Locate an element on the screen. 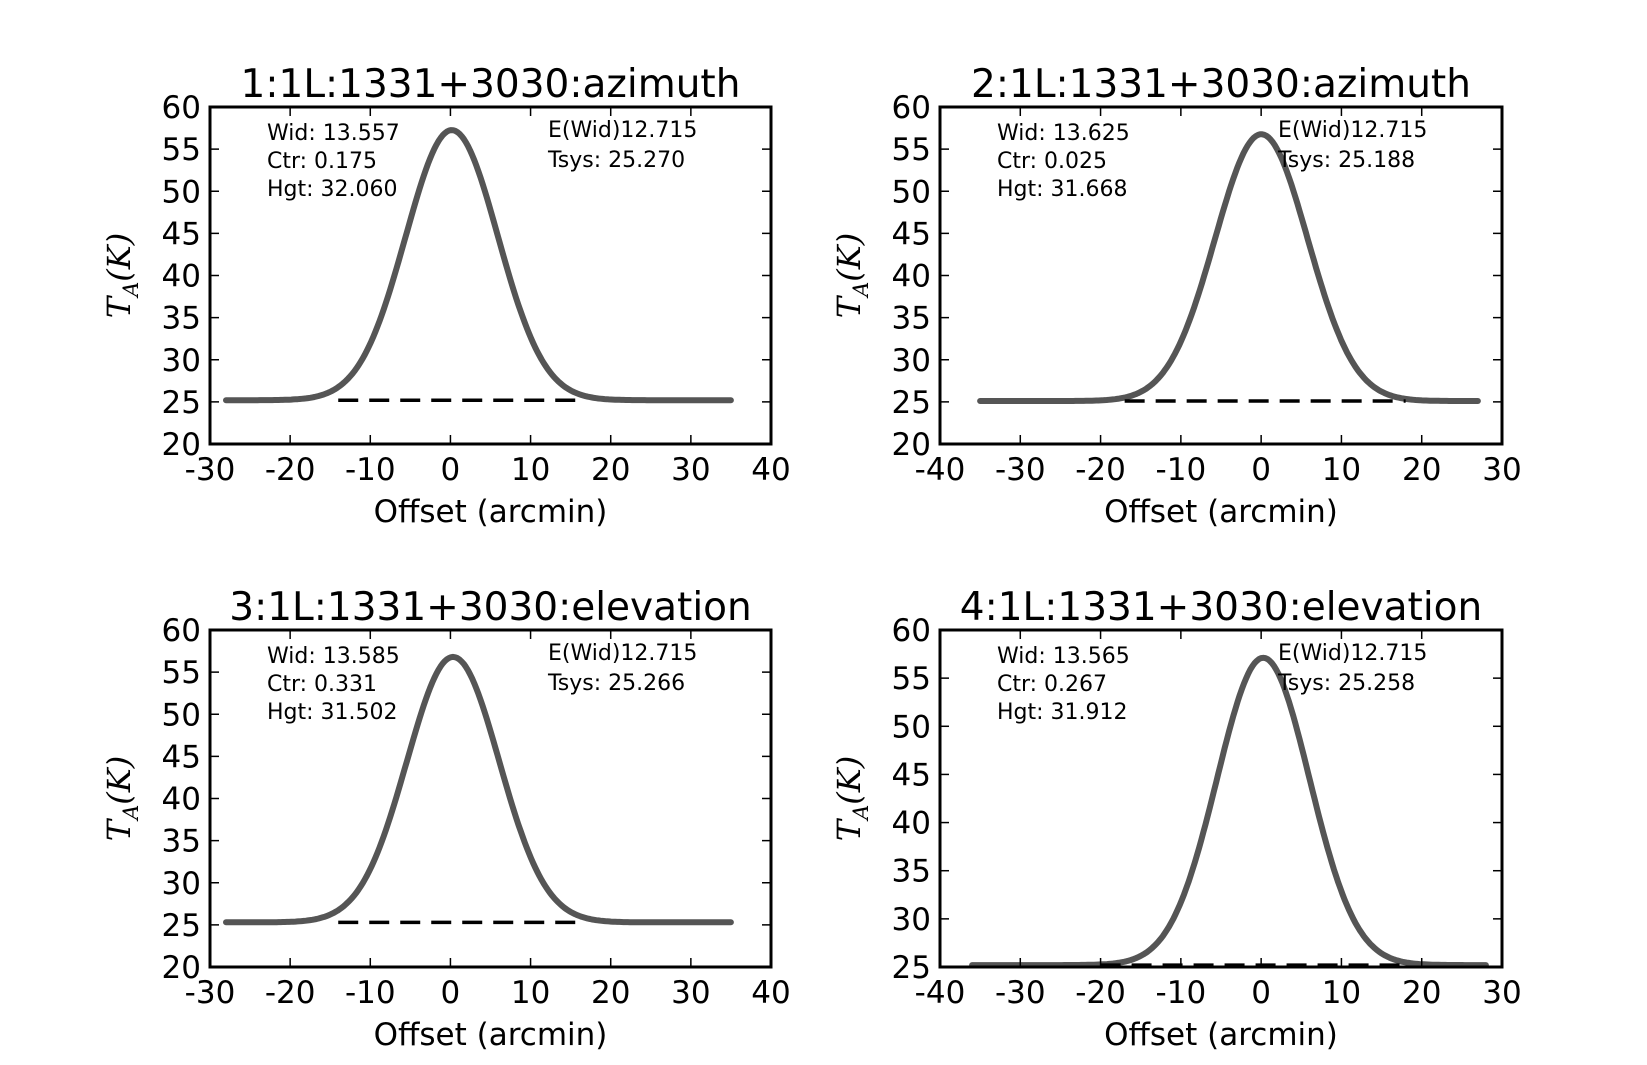 This screenshot has width=1647, height=1065. fit-annotation: Wid: 13.565 is located at coordinates (1063, 656).